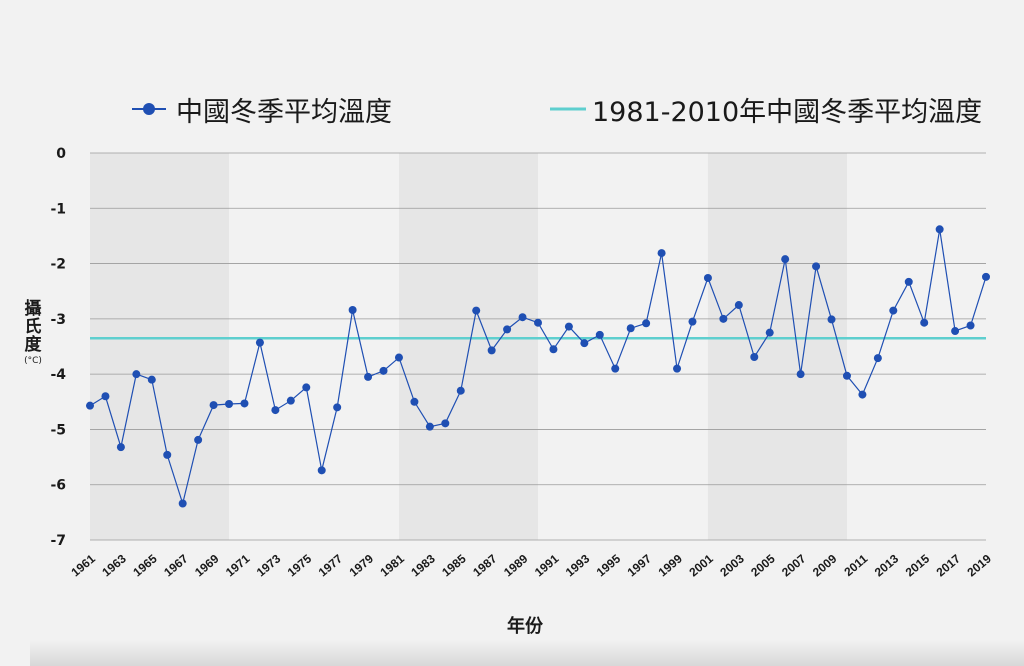 The width and height of the screenshot is (1024, 666). What do you see at coordinates (825, 565) in the screenshot?
I see `x-tick-label: 2009` at bounding box center [825, 565].